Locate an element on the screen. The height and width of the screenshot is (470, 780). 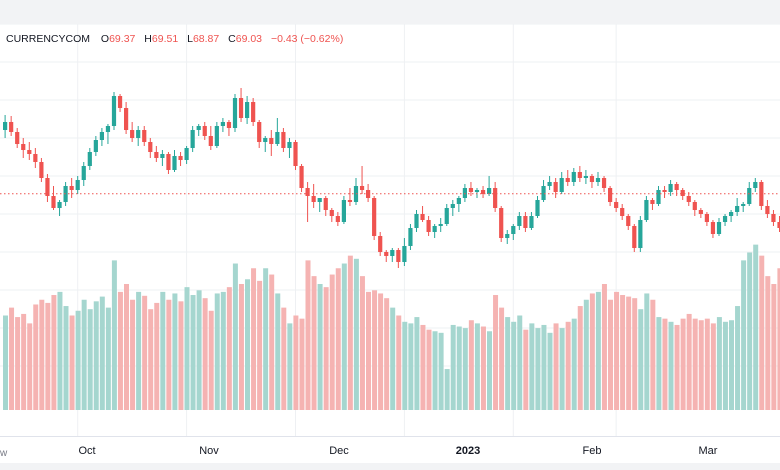
open-value: 69.37 is located at coordinates (122, 39).